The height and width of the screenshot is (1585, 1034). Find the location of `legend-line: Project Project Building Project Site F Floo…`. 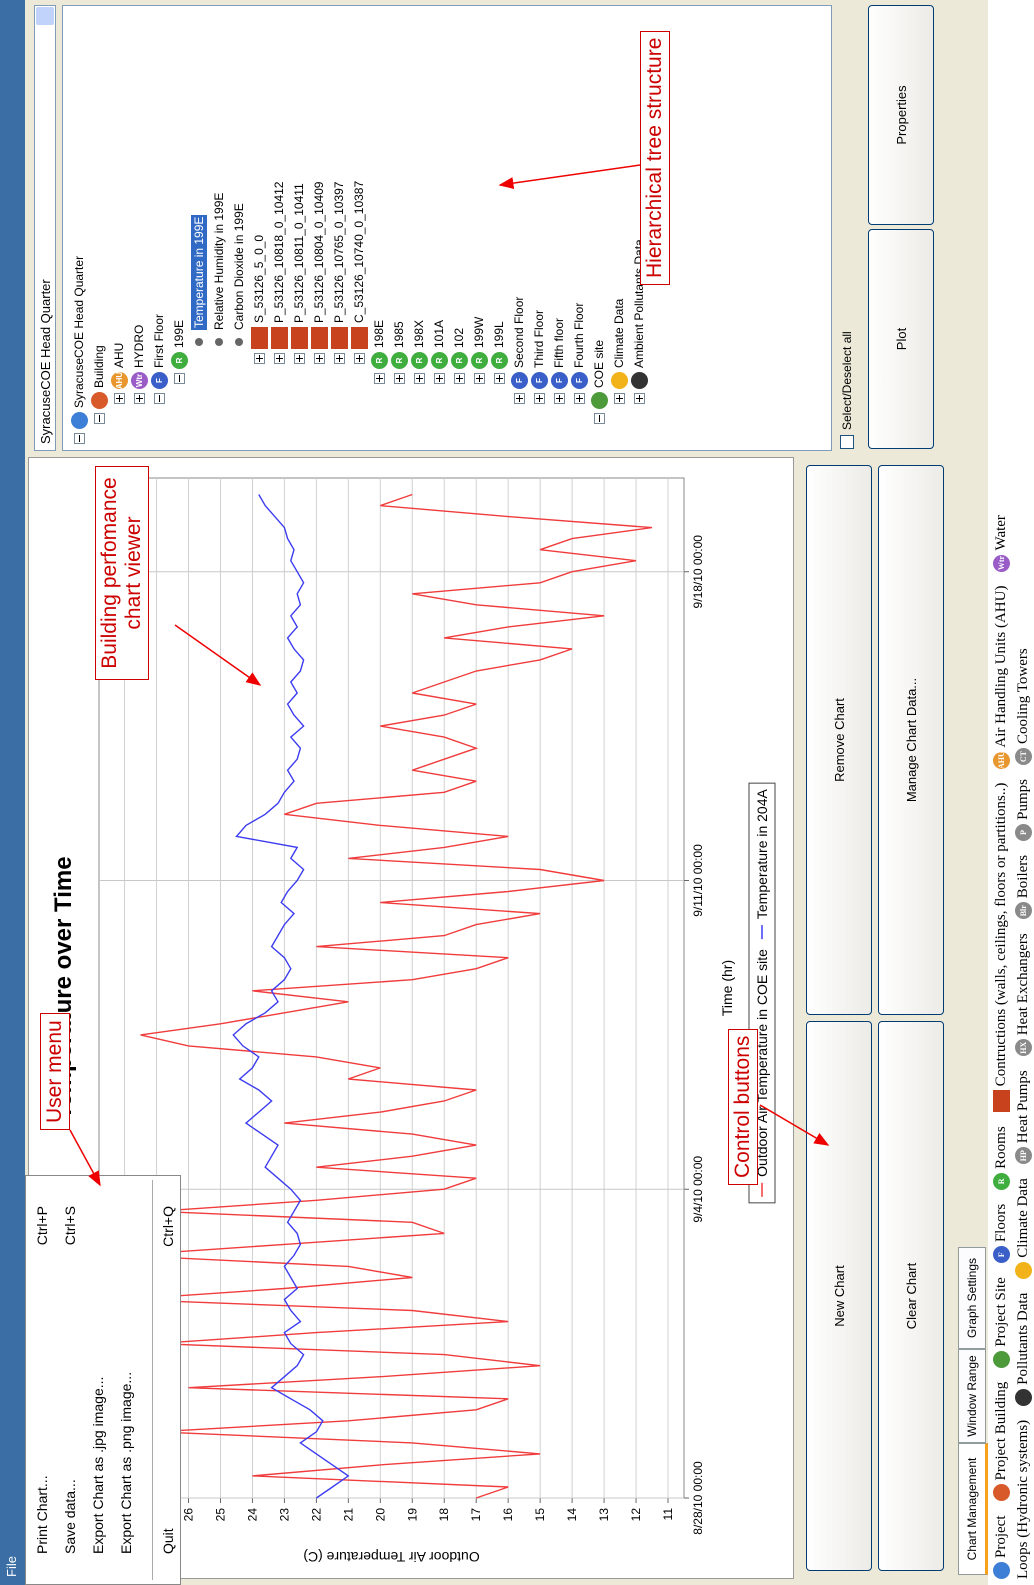

legend-line: Project Project Building Project Site F Floo… is located at coordinates (1001, 1040).